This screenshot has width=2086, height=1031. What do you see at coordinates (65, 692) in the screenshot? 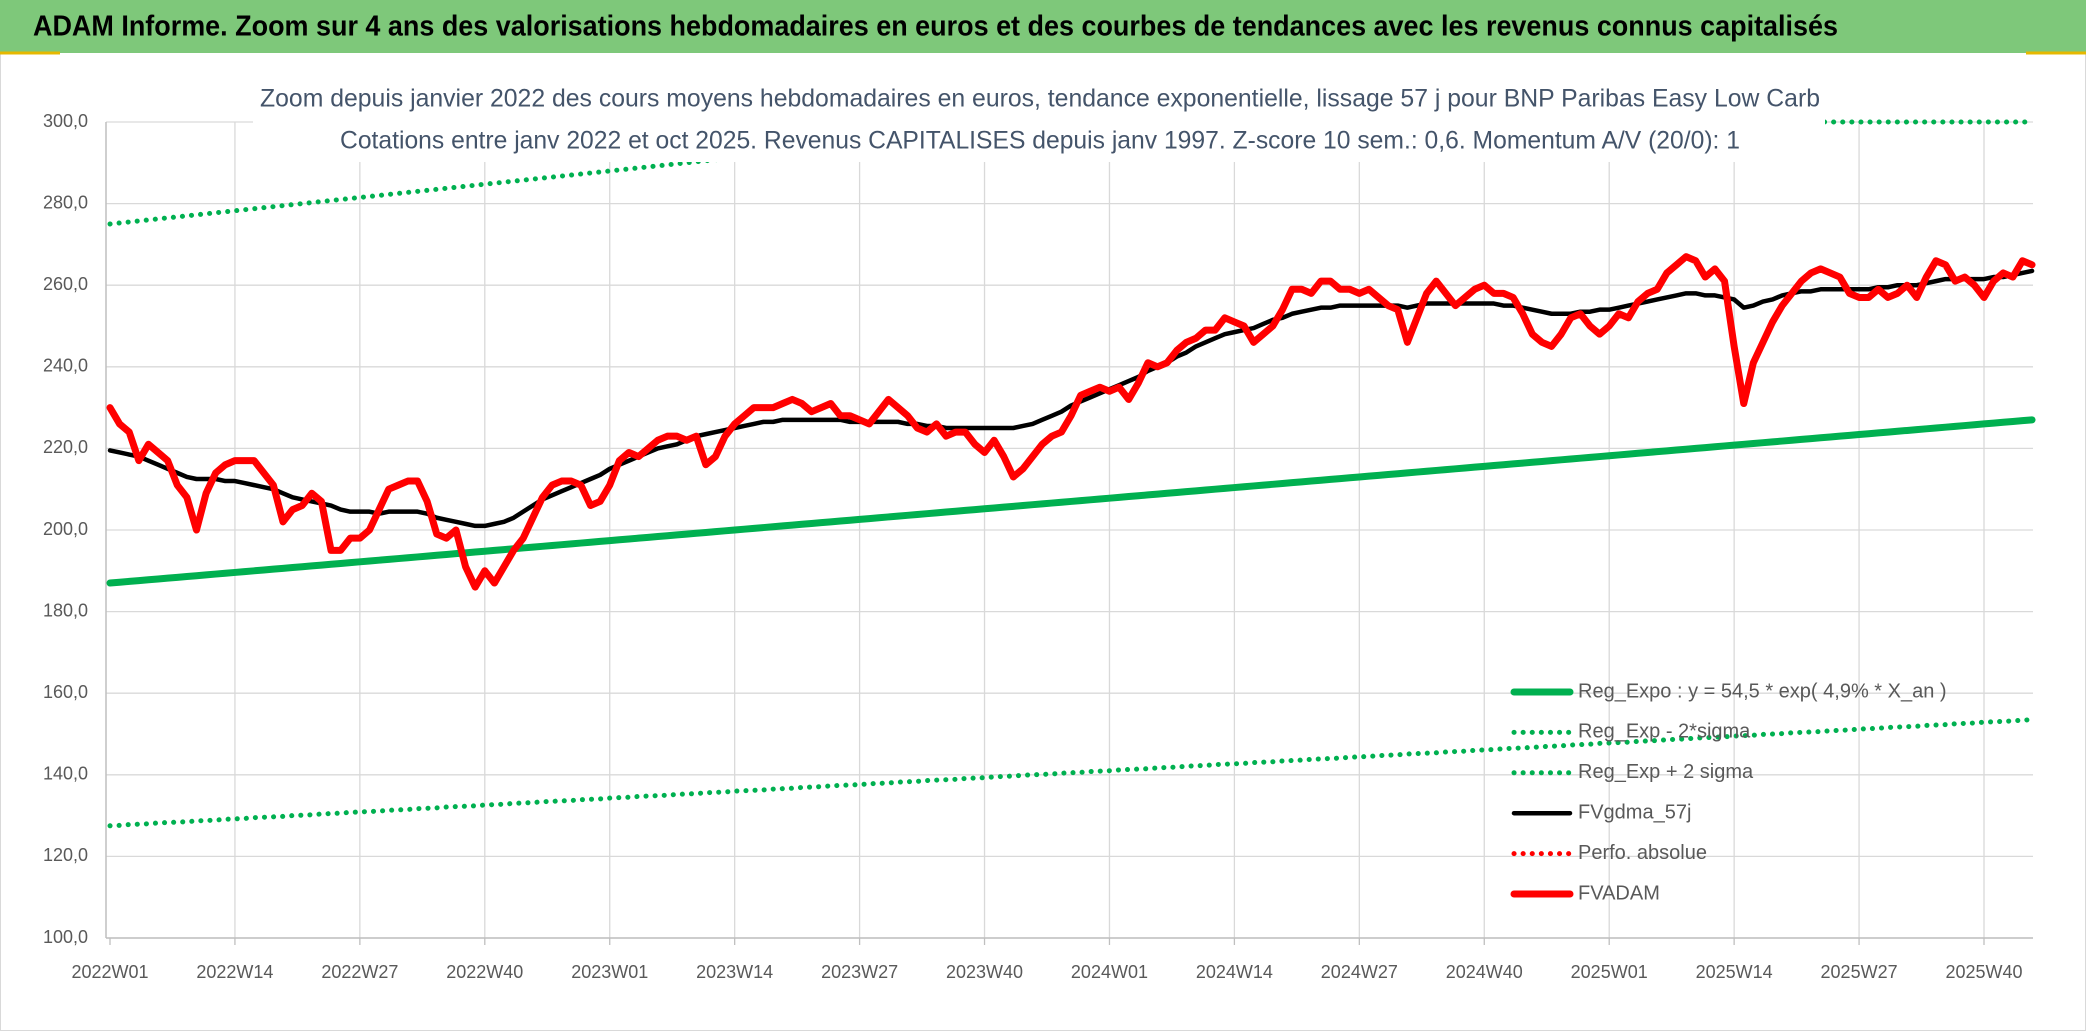
I see `y-tick-label: 160,0` at bounding box center [65, 692].